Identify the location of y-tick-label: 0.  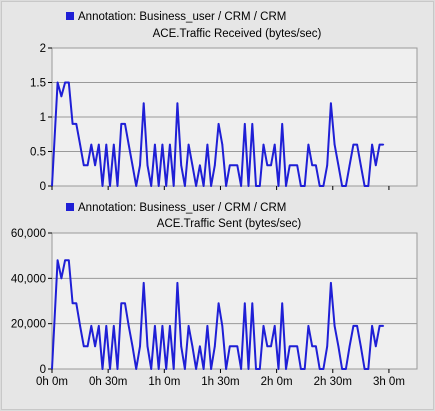
(43, 370).